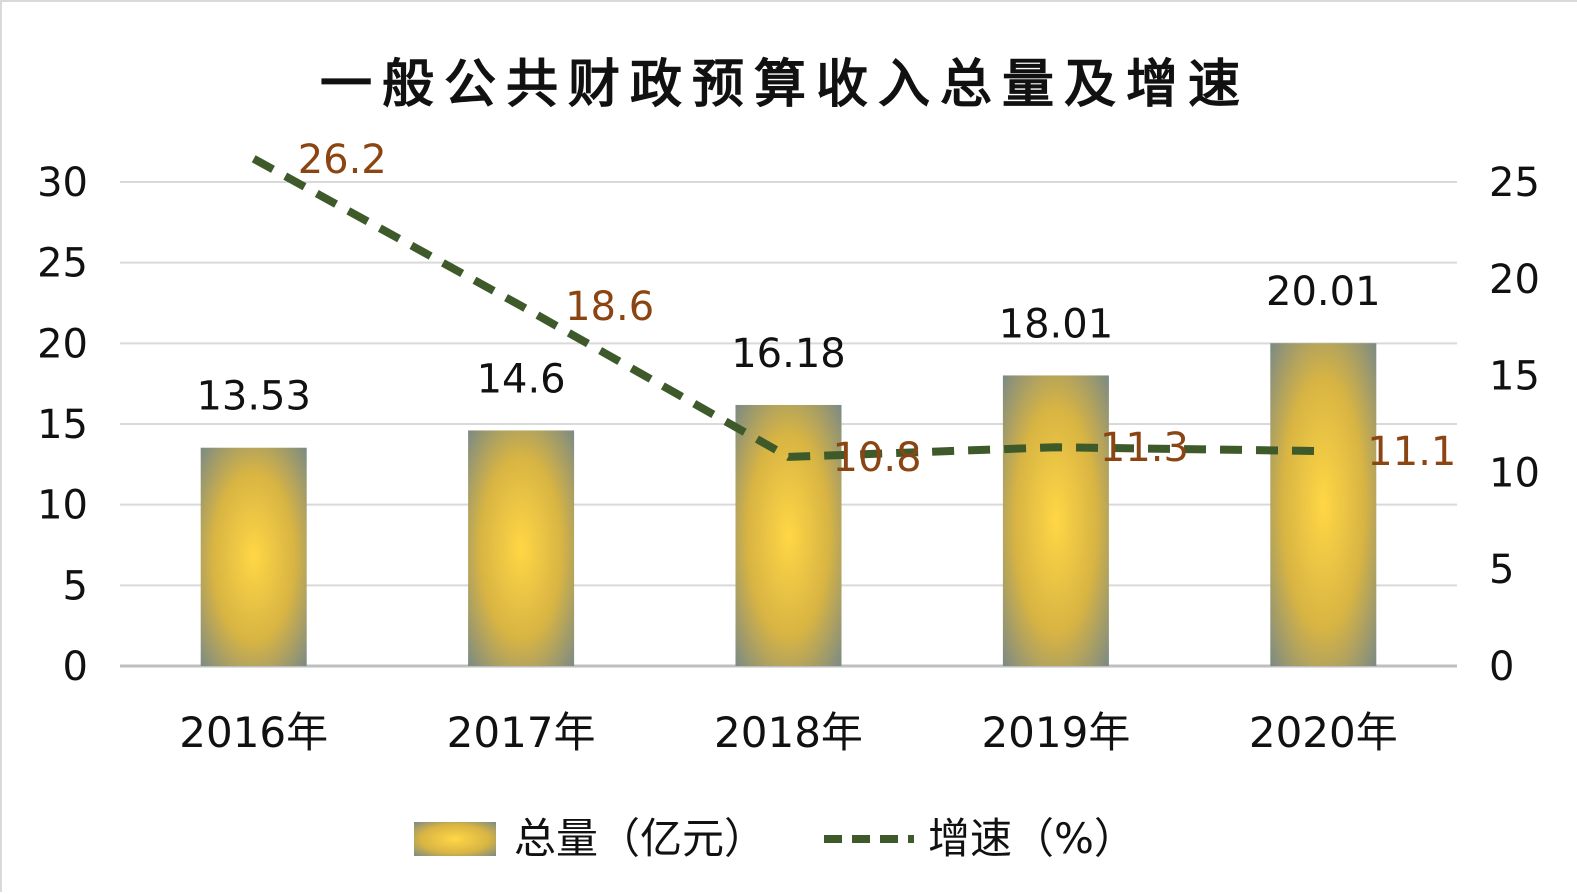  Describe the element at coordinates (785, 85) in the screenshot. I see `chart-title: 一般公共财政预算收入总量及增速` at that location.